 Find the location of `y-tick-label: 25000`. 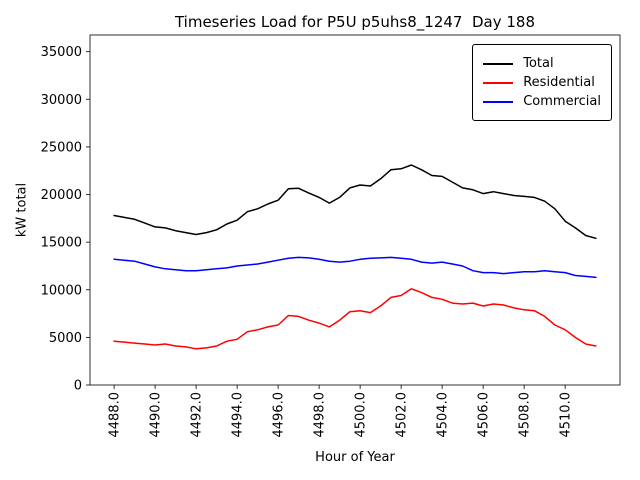

y-tick-label: 25000 is located at coordinates (61, 147).